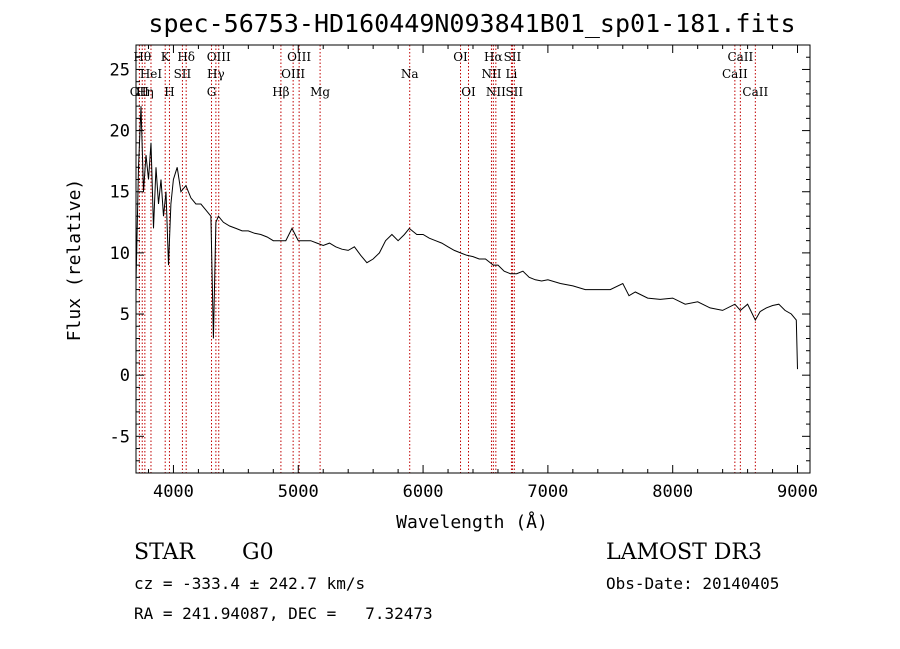  What do you see at coordinates (283, 613) in the screenshot?
I see `coordinates-readout: RA = 241.94087, DEC = 7.32473` at bounding box center [283, 613].